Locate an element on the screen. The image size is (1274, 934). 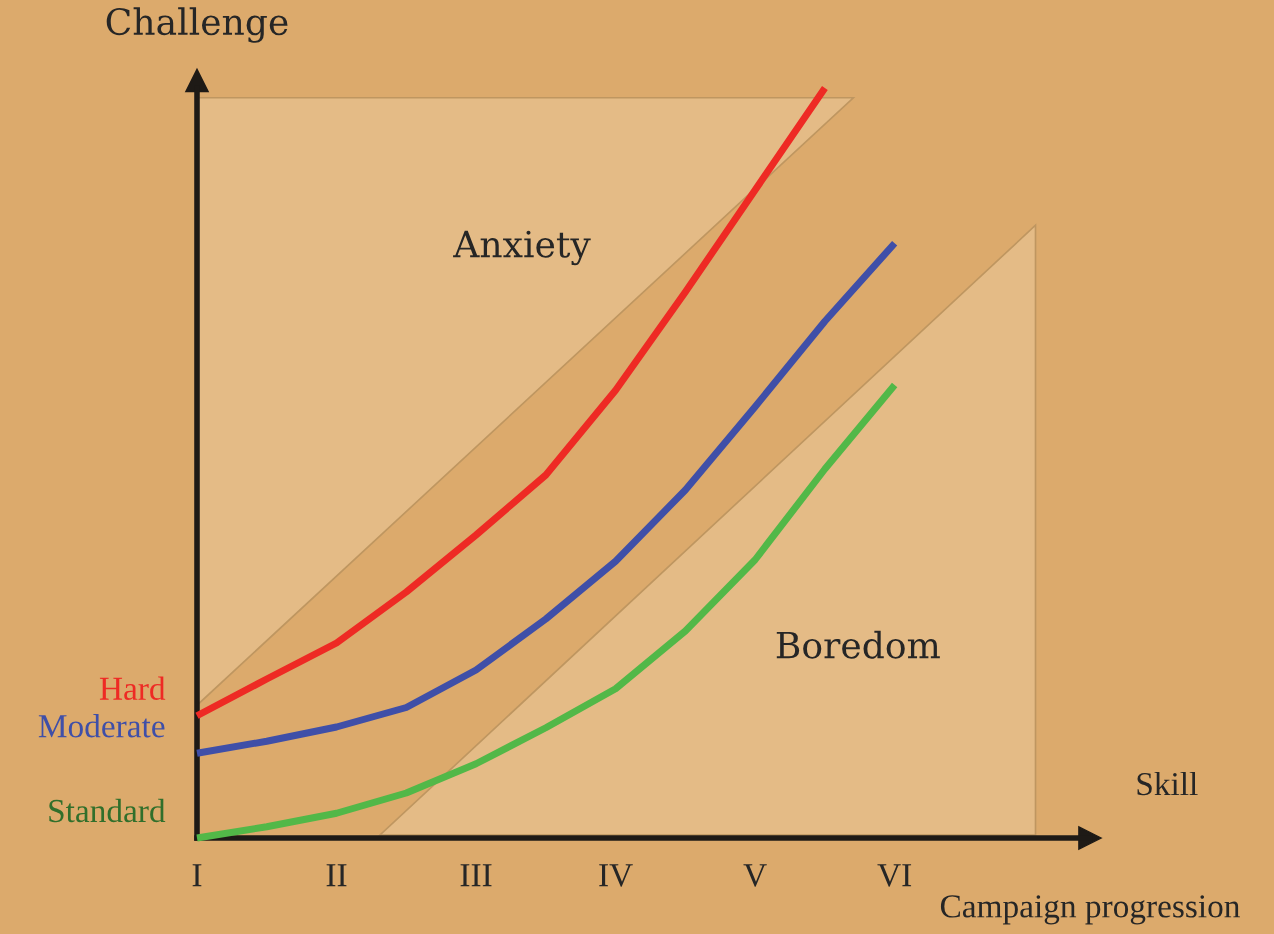
series-label: Moderate is located at coordinates (101, 726).